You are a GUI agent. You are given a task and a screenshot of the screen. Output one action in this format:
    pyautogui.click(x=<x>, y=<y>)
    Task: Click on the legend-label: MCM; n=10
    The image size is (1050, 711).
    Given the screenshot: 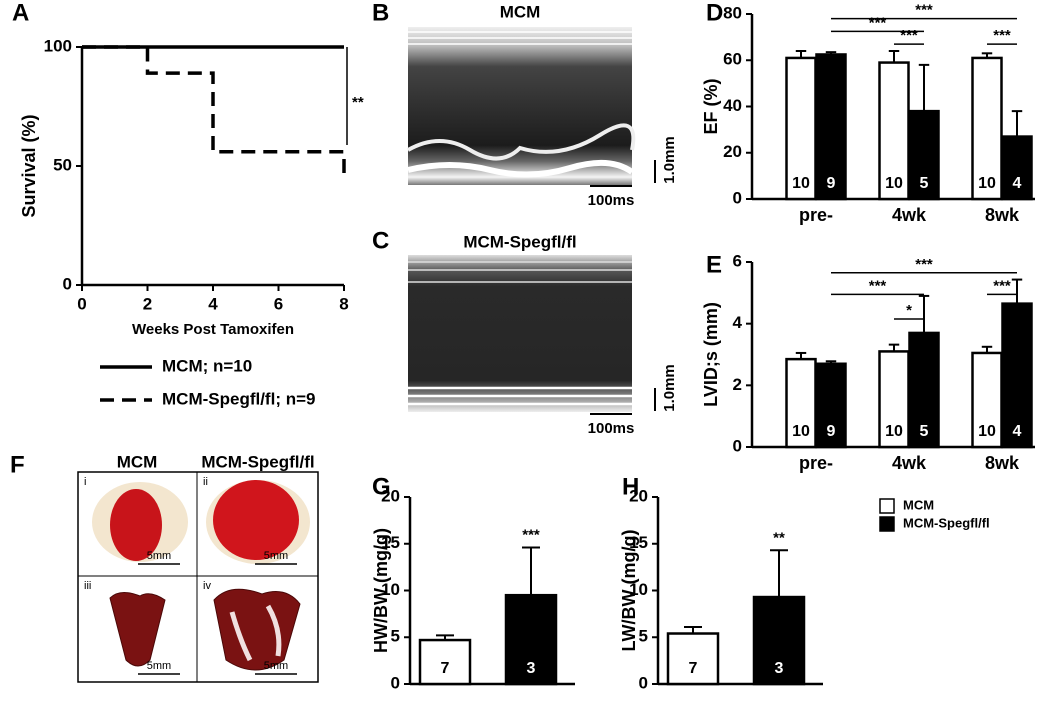 What is the action you would take?
    pyautogui.click(x=207, y=365)
    